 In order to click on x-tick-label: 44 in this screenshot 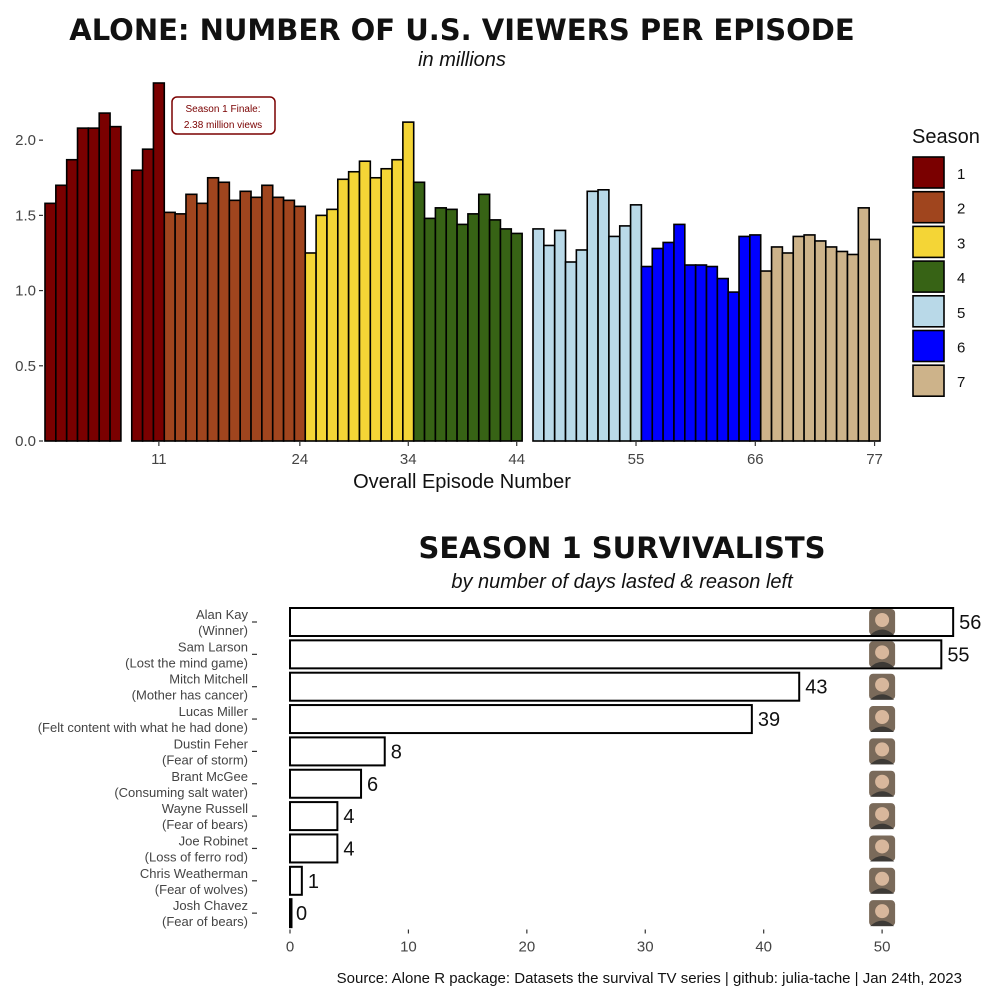, I will do `click(516, 459)`.